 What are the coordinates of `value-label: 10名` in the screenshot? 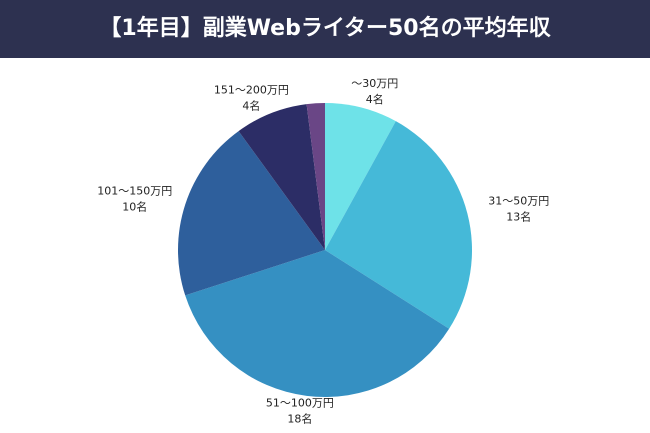 It's located at (134, 207).